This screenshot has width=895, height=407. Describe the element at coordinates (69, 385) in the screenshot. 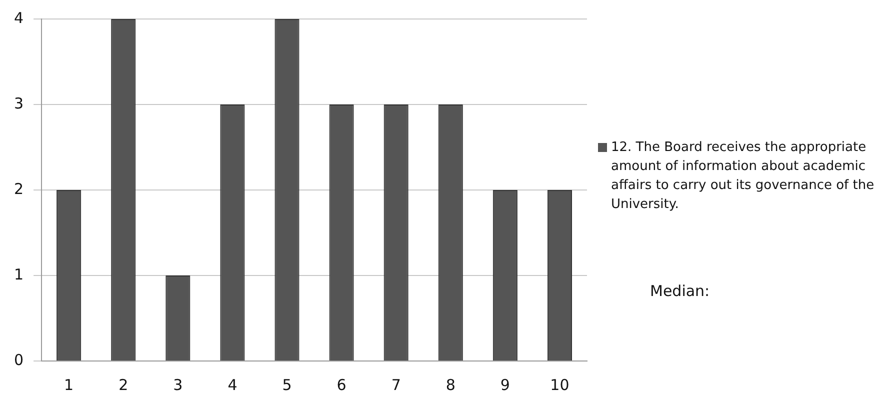

I see `x-tick-label: 1` at that location.